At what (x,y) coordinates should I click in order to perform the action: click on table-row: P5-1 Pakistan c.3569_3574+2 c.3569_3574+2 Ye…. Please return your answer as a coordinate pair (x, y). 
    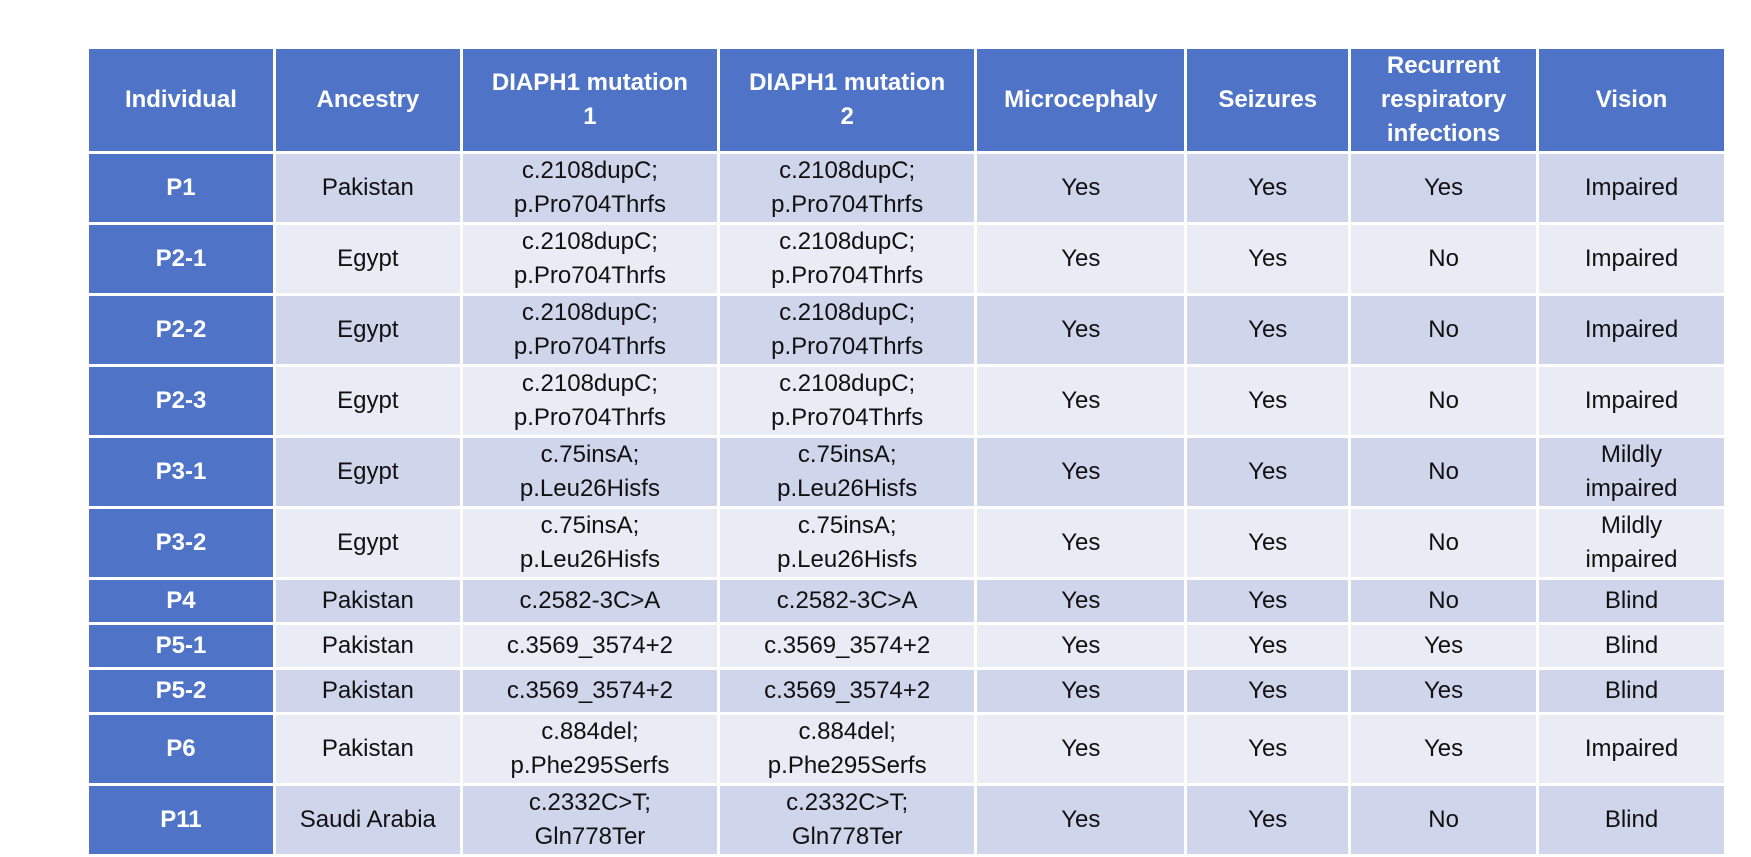
    Looking at the image, I should click on (906, 646).